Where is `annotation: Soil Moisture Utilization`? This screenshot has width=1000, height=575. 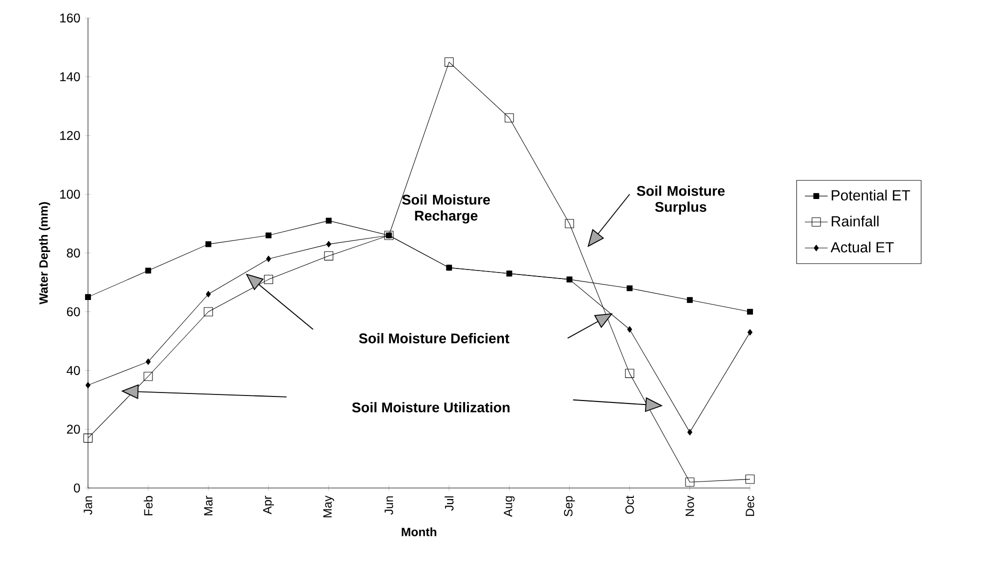
annotation: Soil Moisture Utilization is located at coordinates (431, 407).